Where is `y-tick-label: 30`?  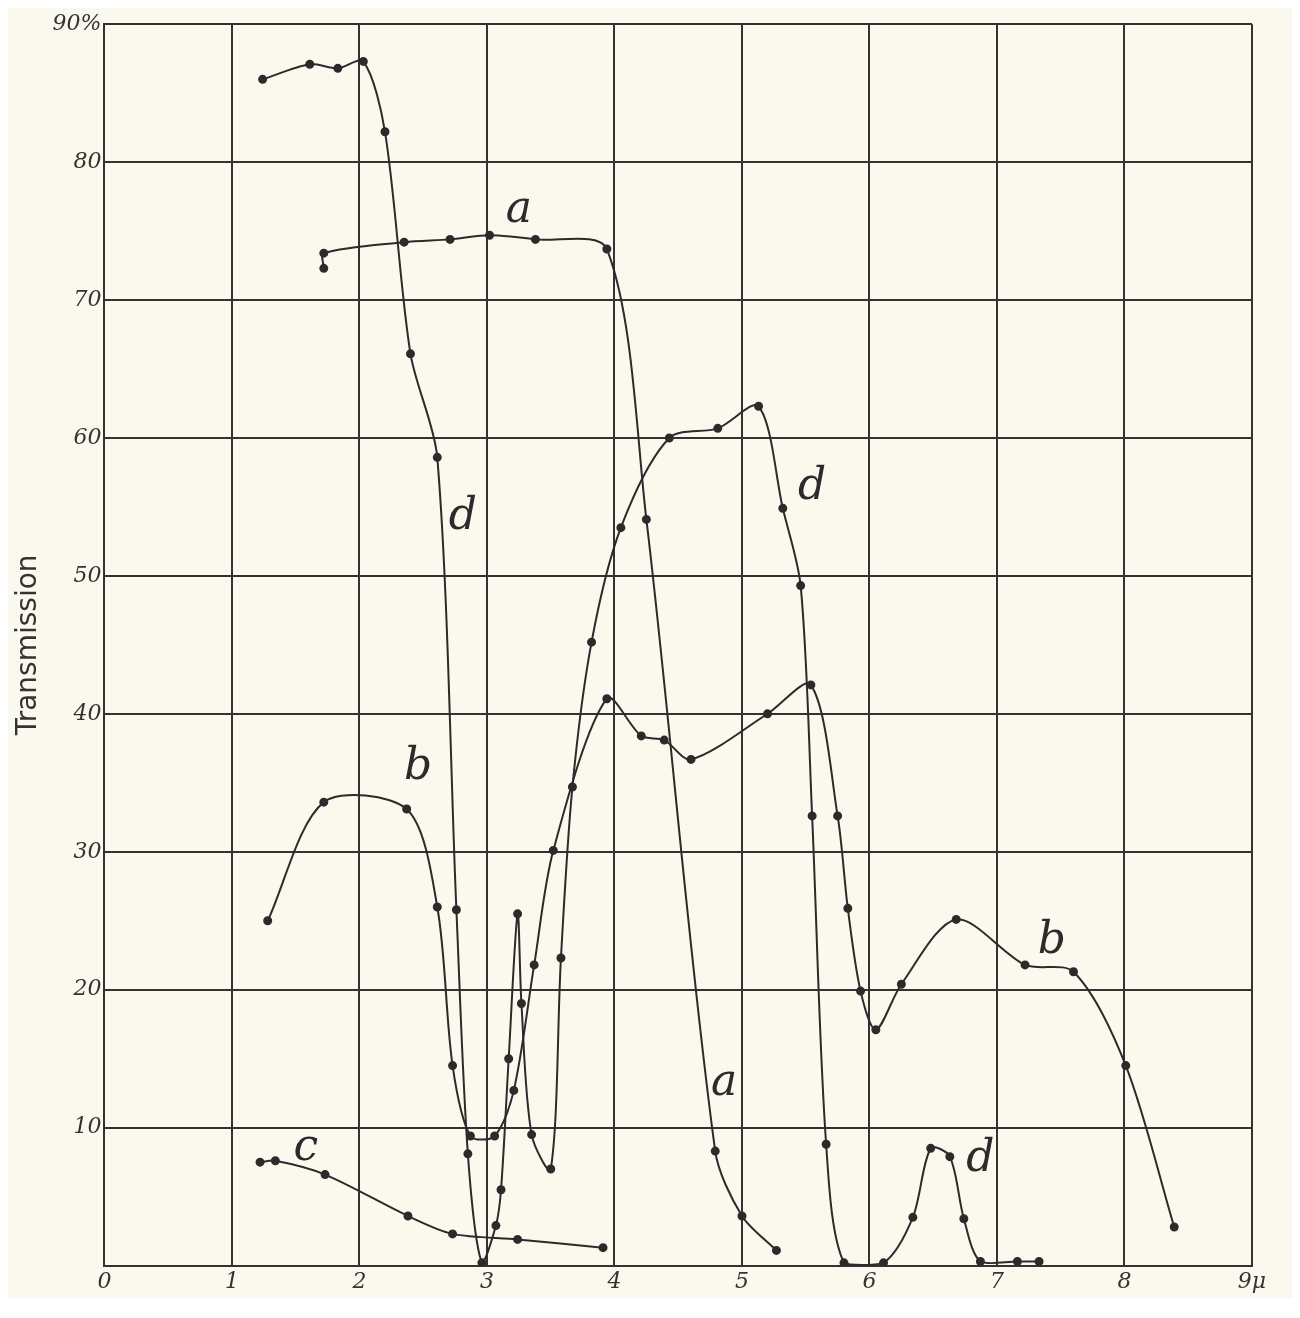
y-tick-label: 30 is located at coordinates (87, 850).